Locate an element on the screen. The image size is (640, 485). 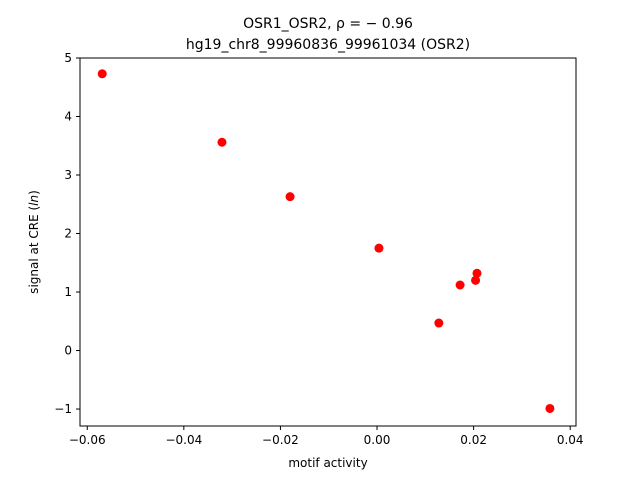
x-tick-label: −0.06 is located at coordinates (87, 440).